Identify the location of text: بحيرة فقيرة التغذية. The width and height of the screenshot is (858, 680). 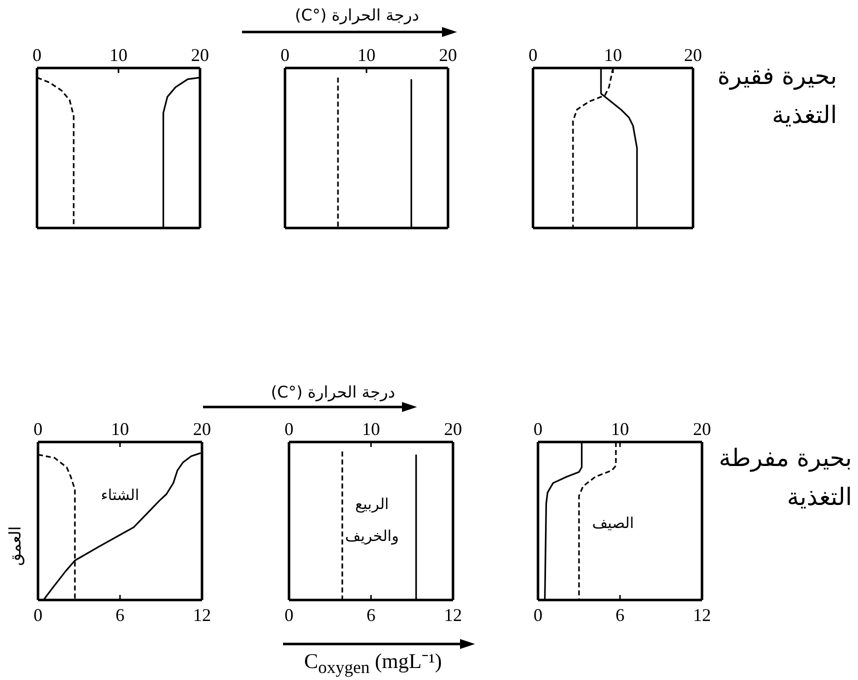
(777, 95).